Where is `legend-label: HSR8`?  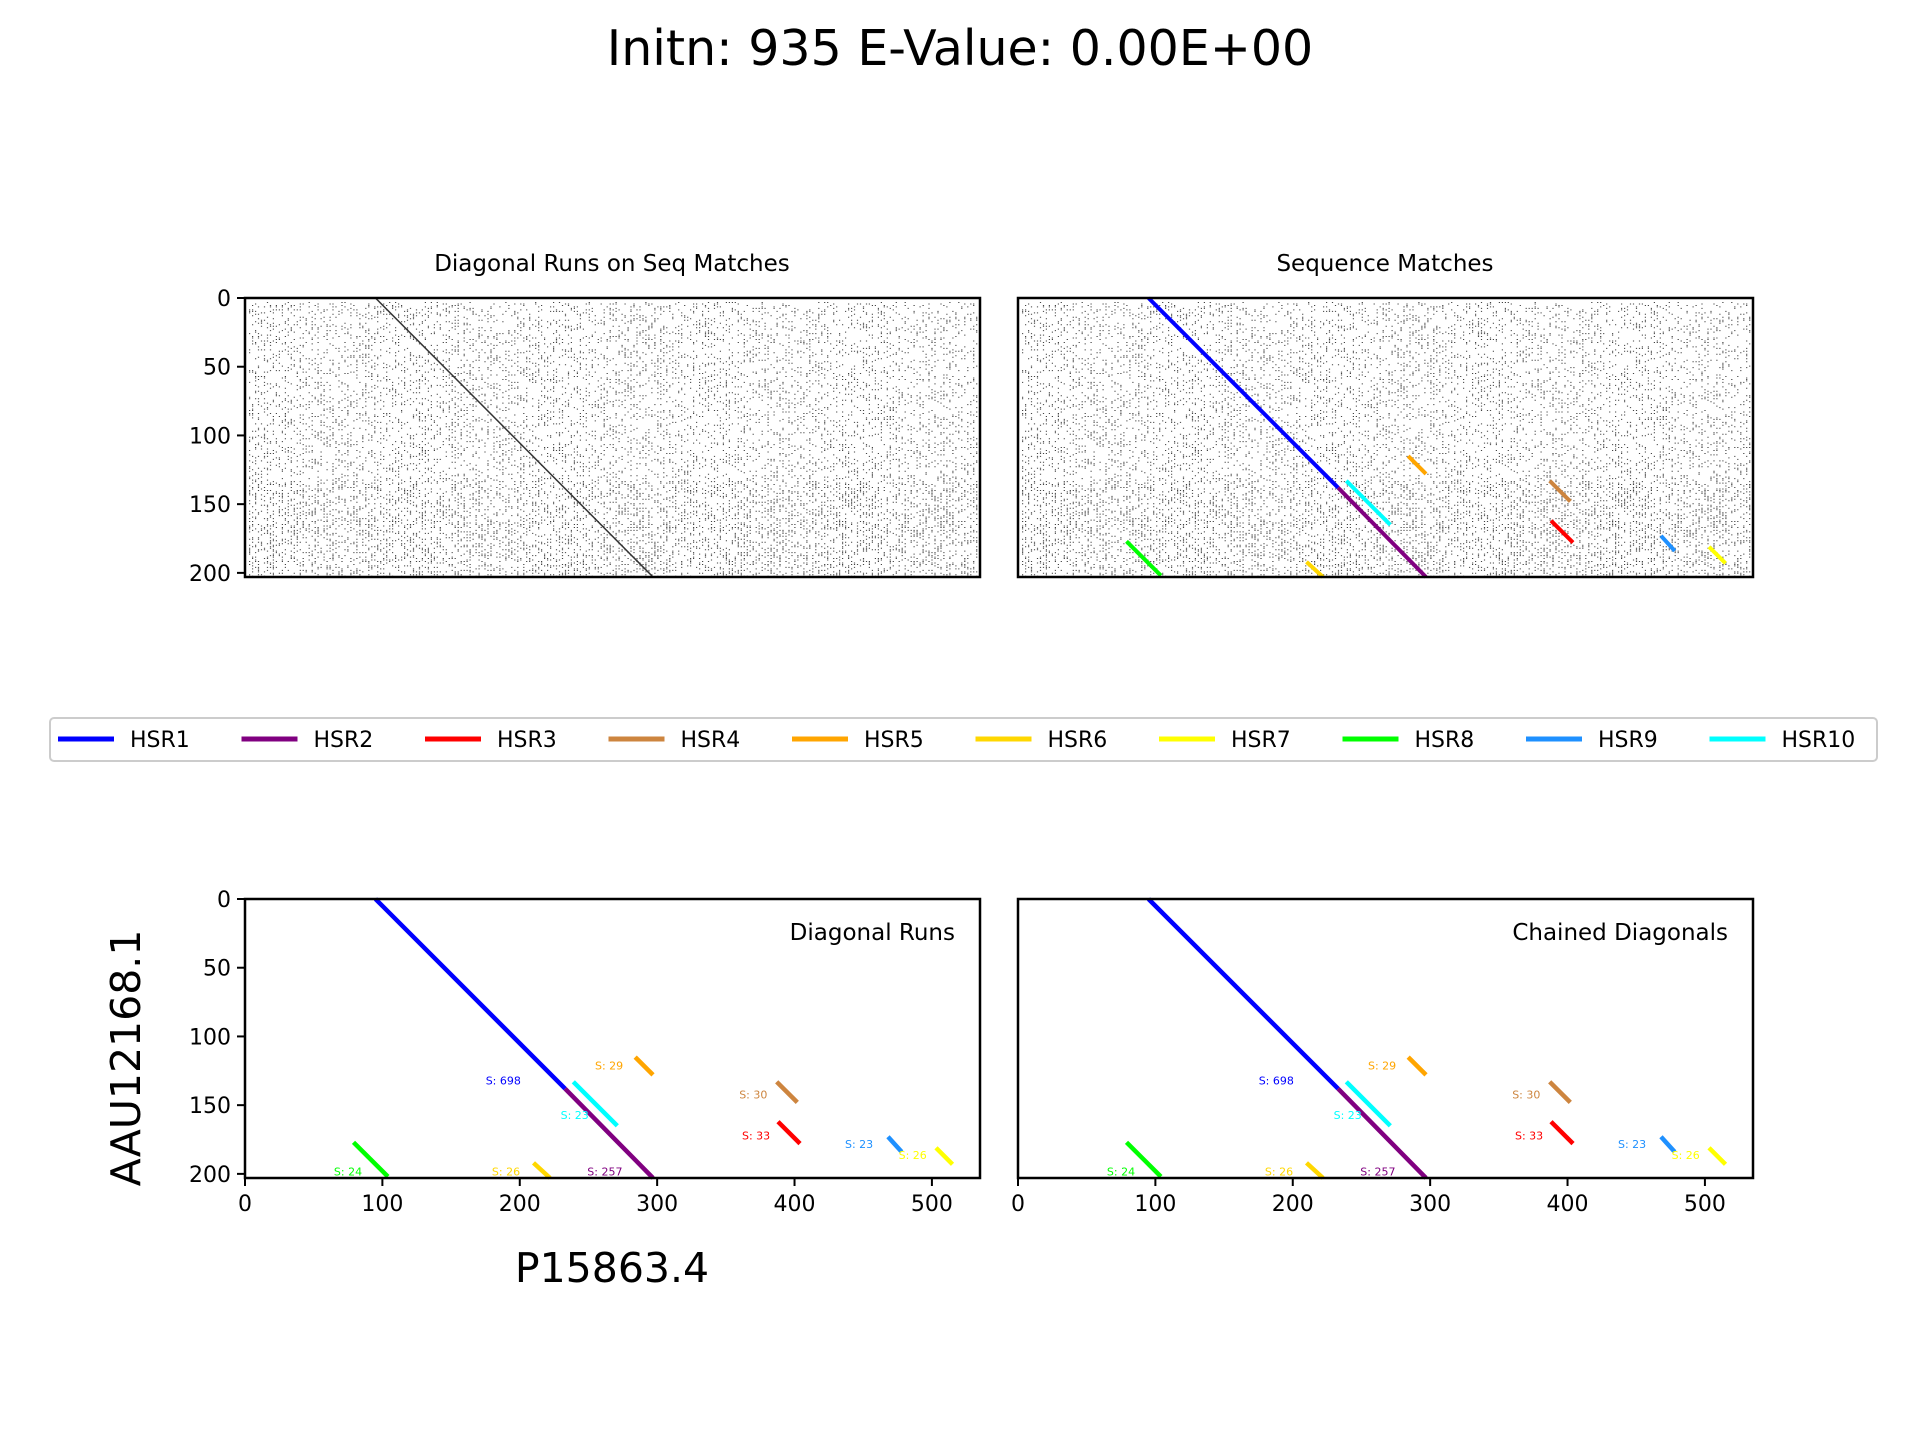
legend-label: HSR8 is located at coordinates (1445, 740).